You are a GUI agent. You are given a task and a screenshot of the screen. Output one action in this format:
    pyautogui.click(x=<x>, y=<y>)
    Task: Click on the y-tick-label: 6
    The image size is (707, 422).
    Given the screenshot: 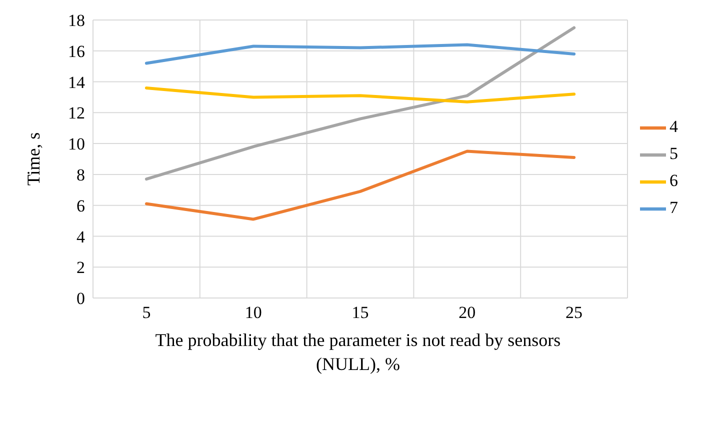 What is the action you would take?
    pyautogui.click(x=80, y=206)
    